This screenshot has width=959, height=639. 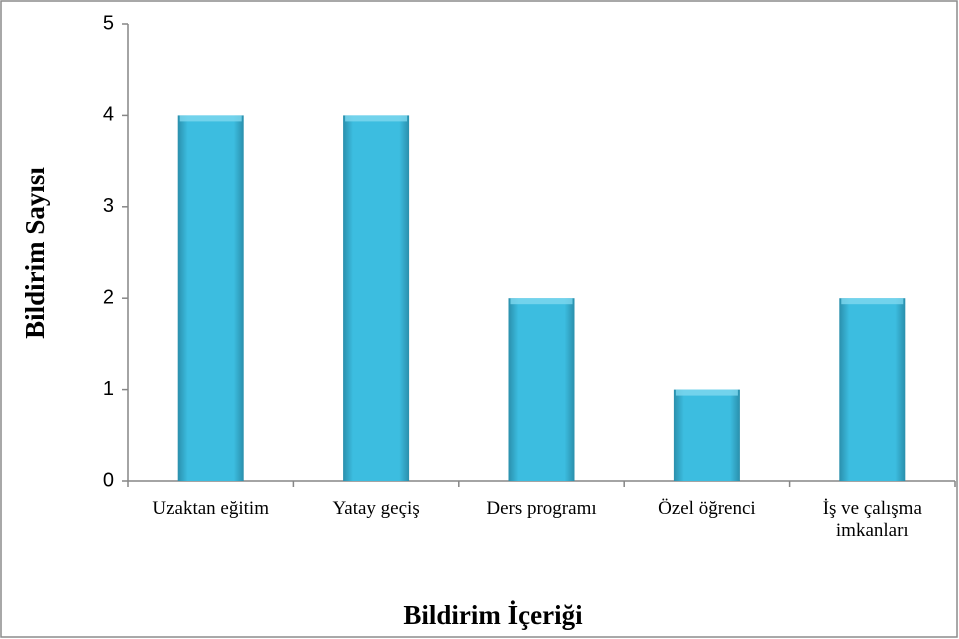 I want to click on y-tick-label: 4, so click(x=108, y=115).